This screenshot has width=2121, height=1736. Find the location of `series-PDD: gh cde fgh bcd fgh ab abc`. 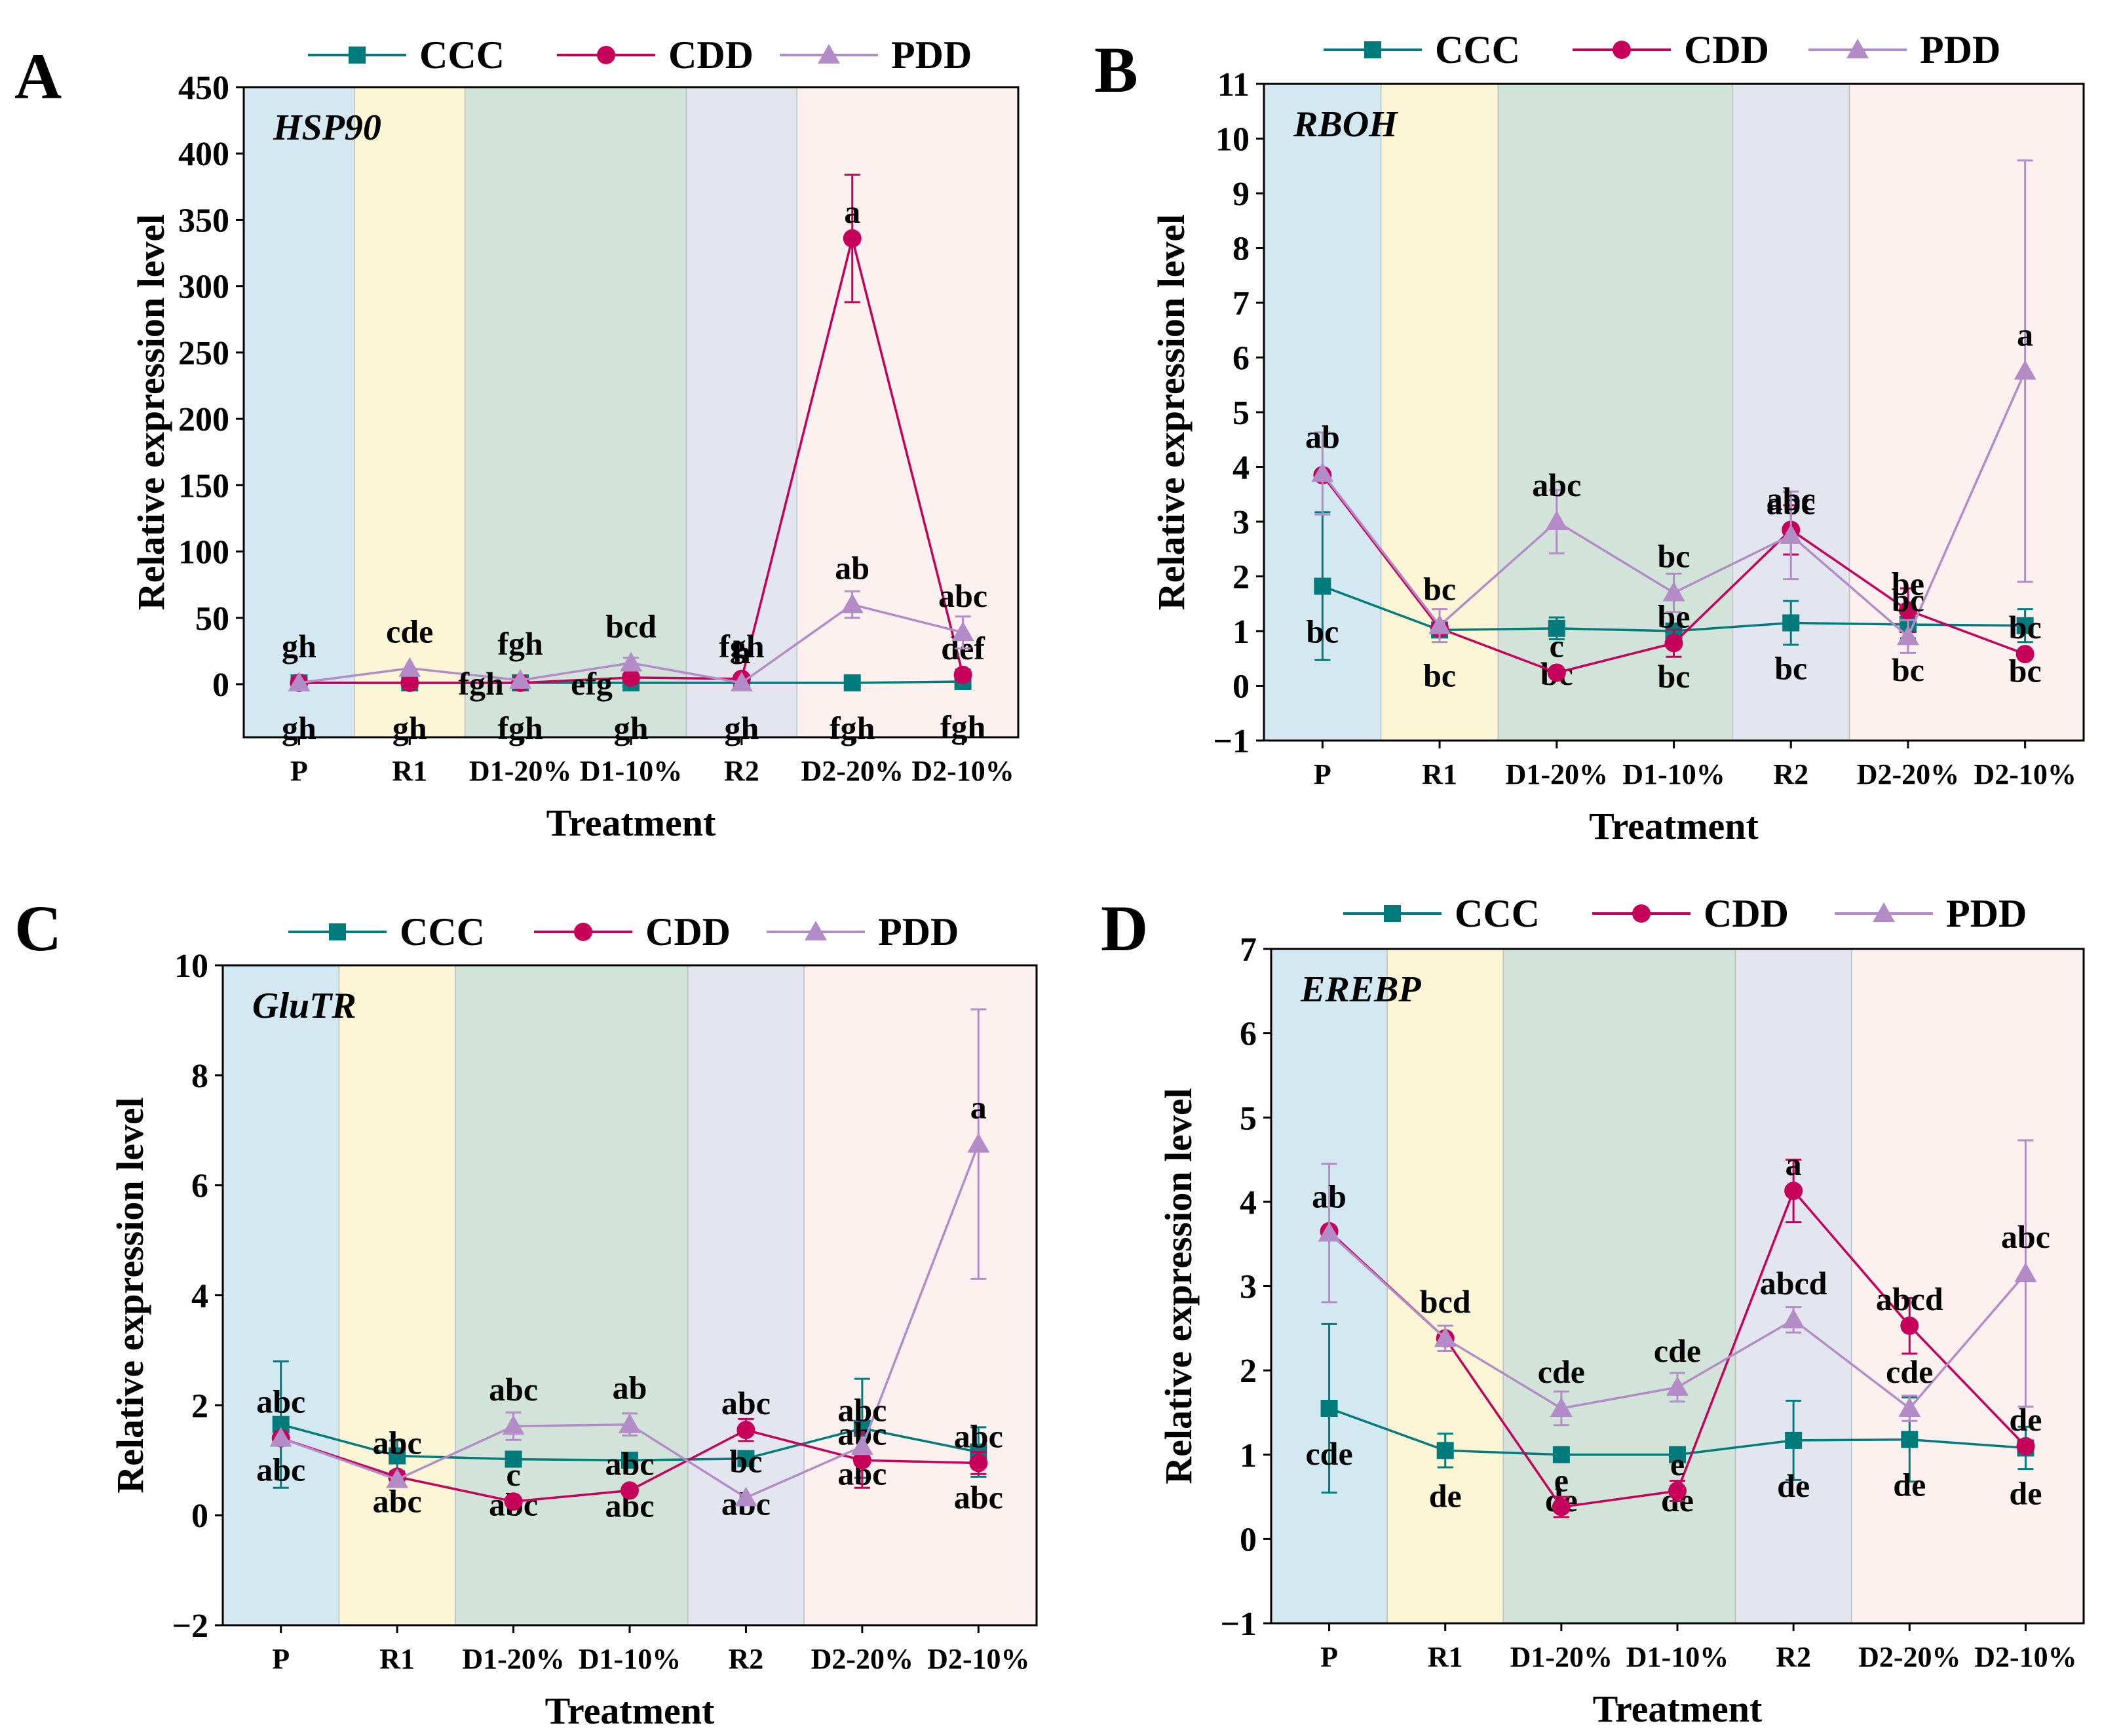

series-PDD: gh cde fgh bcd fgh ab abc is located at coordinates (634, 620).